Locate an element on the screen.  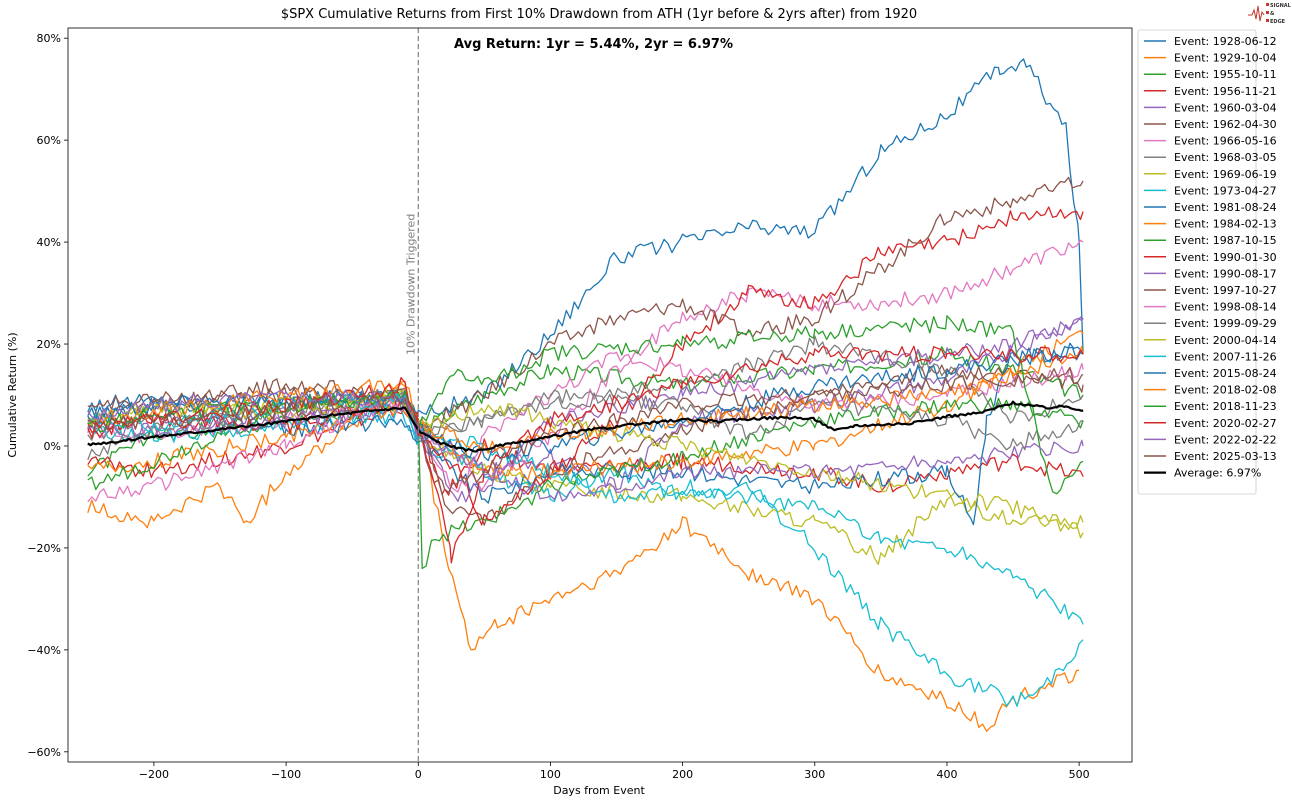
legend-entry: Average: 6.97% is located at coordinates (1217, 473).